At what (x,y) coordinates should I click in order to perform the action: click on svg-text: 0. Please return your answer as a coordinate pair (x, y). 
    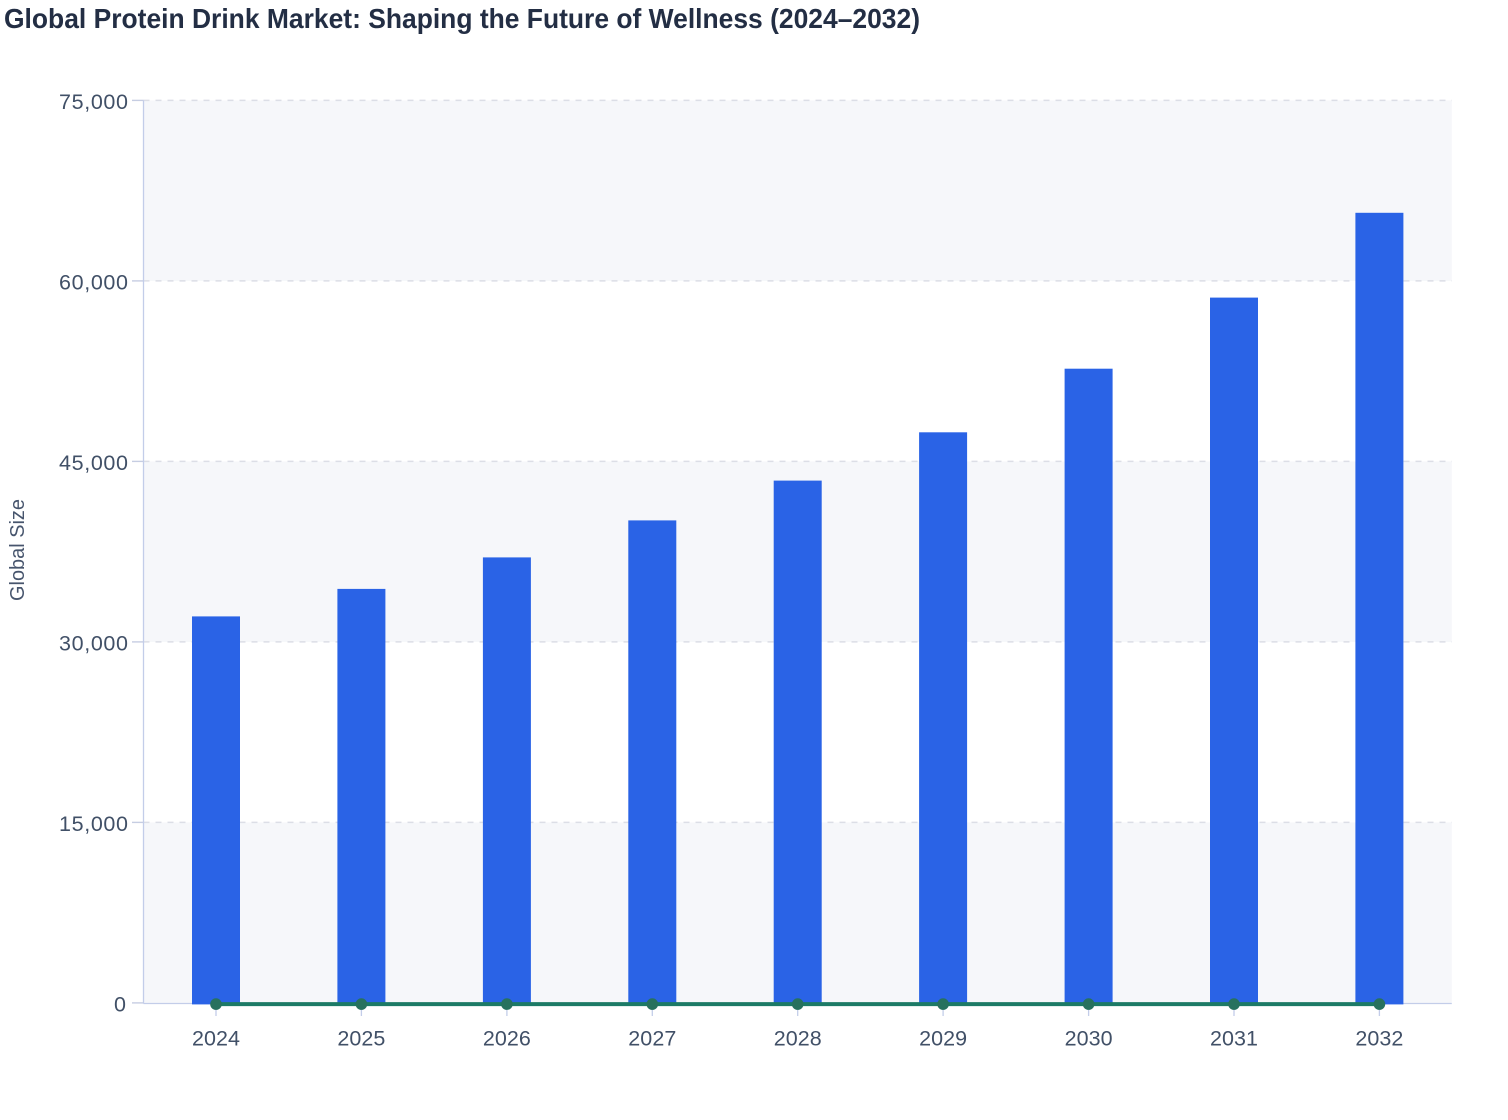
    Looking at the image, I should click on (120, 1004).